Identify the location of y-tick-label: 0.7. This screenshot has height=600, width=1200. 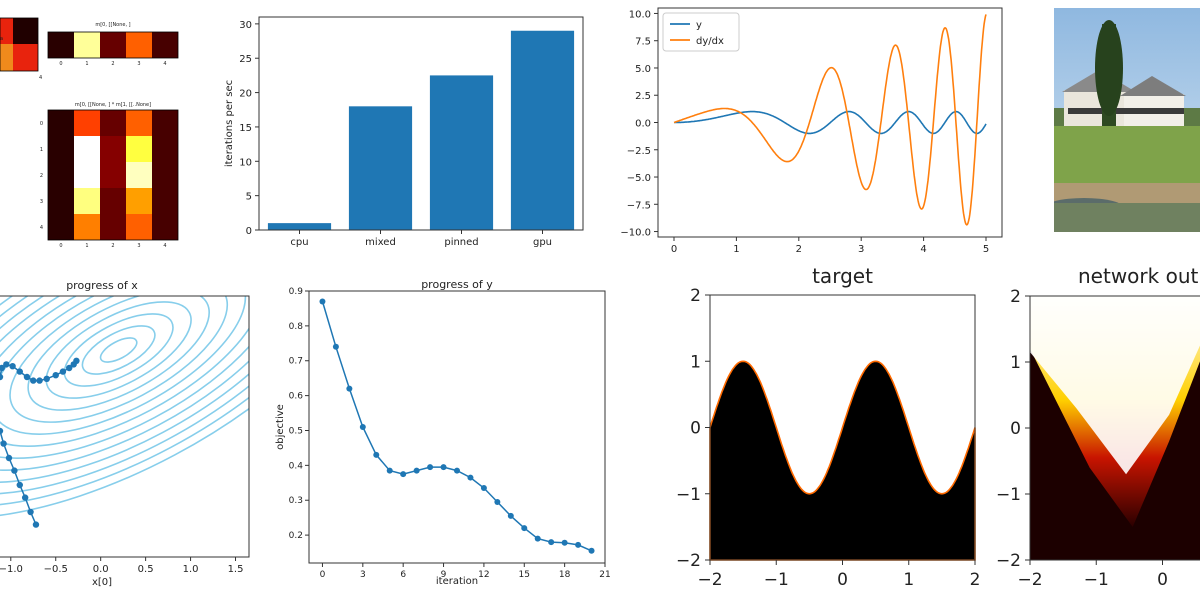
(296, 362).